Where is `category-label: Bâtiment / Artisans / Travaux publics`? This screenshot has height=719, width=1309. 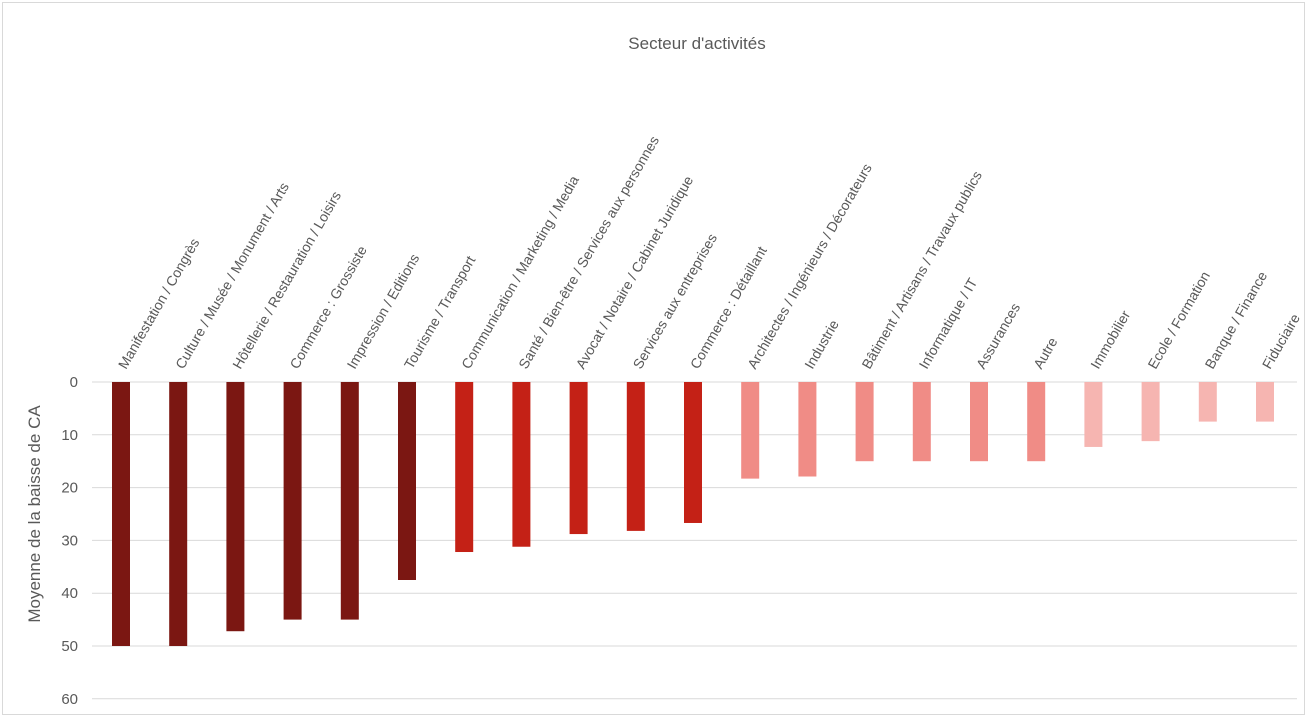
category-label: Bâtiment / Artisans / Travaux publics is located at coordinates (921, 269).